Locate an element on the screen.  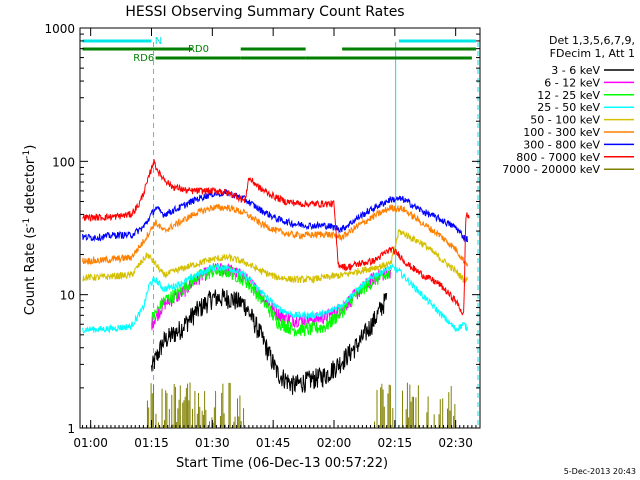
y-axis-label-part1: Count Rate (s is located at coordinates (30, 271).